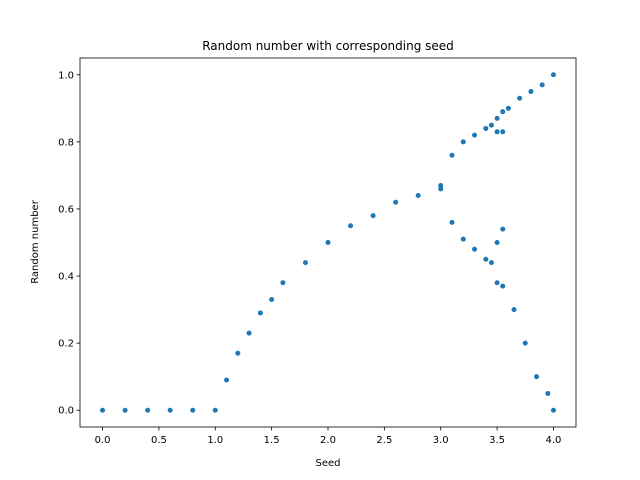 The height and width of the screenshot is (480, 640). I want to click on x-axis: 0.0 0.5 1.0 1.5 2.0 2.5 3.0 3.5 4.0, so click(328, 436).